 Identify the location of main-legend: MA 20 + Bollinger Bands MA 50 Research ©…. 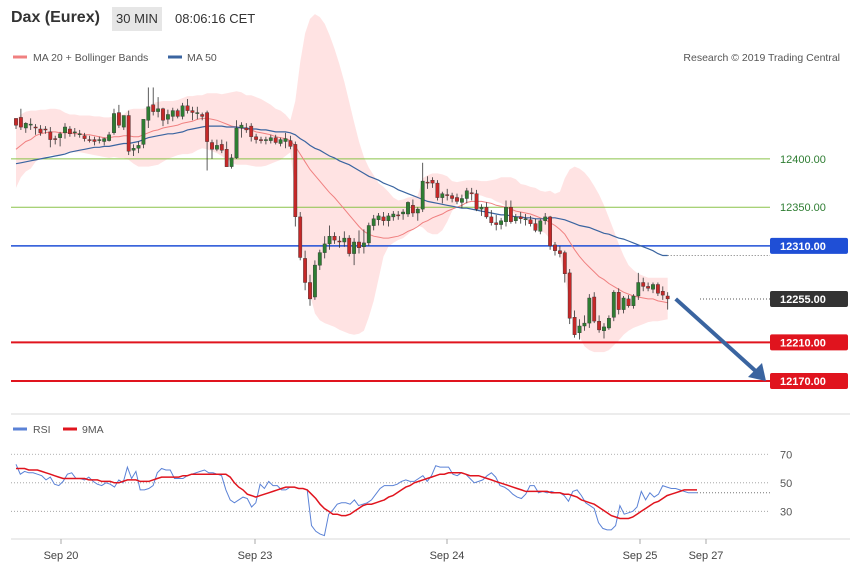
(426, 58).